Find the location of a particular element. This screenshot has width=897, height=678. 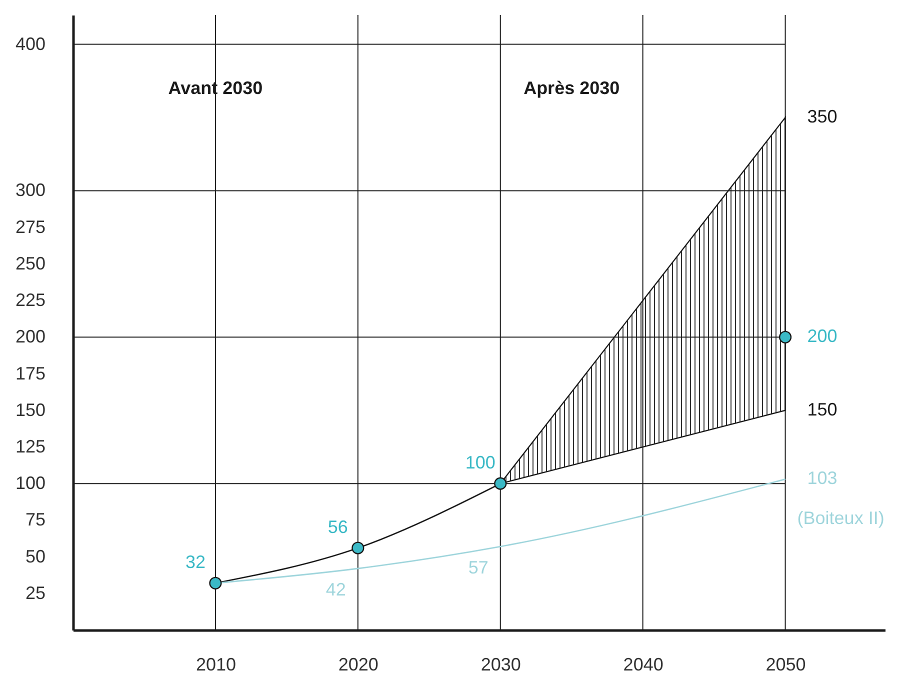

y-tick-label: 25 is located at coordinates (35, 592).